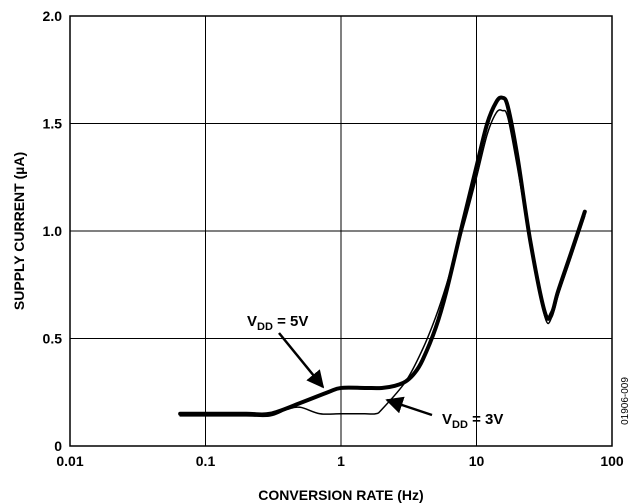 The image size is (640, 504). Describe the element at coordinates (206, 461) in the screenshot. I see `x-tick-label: 0.1` at that location.